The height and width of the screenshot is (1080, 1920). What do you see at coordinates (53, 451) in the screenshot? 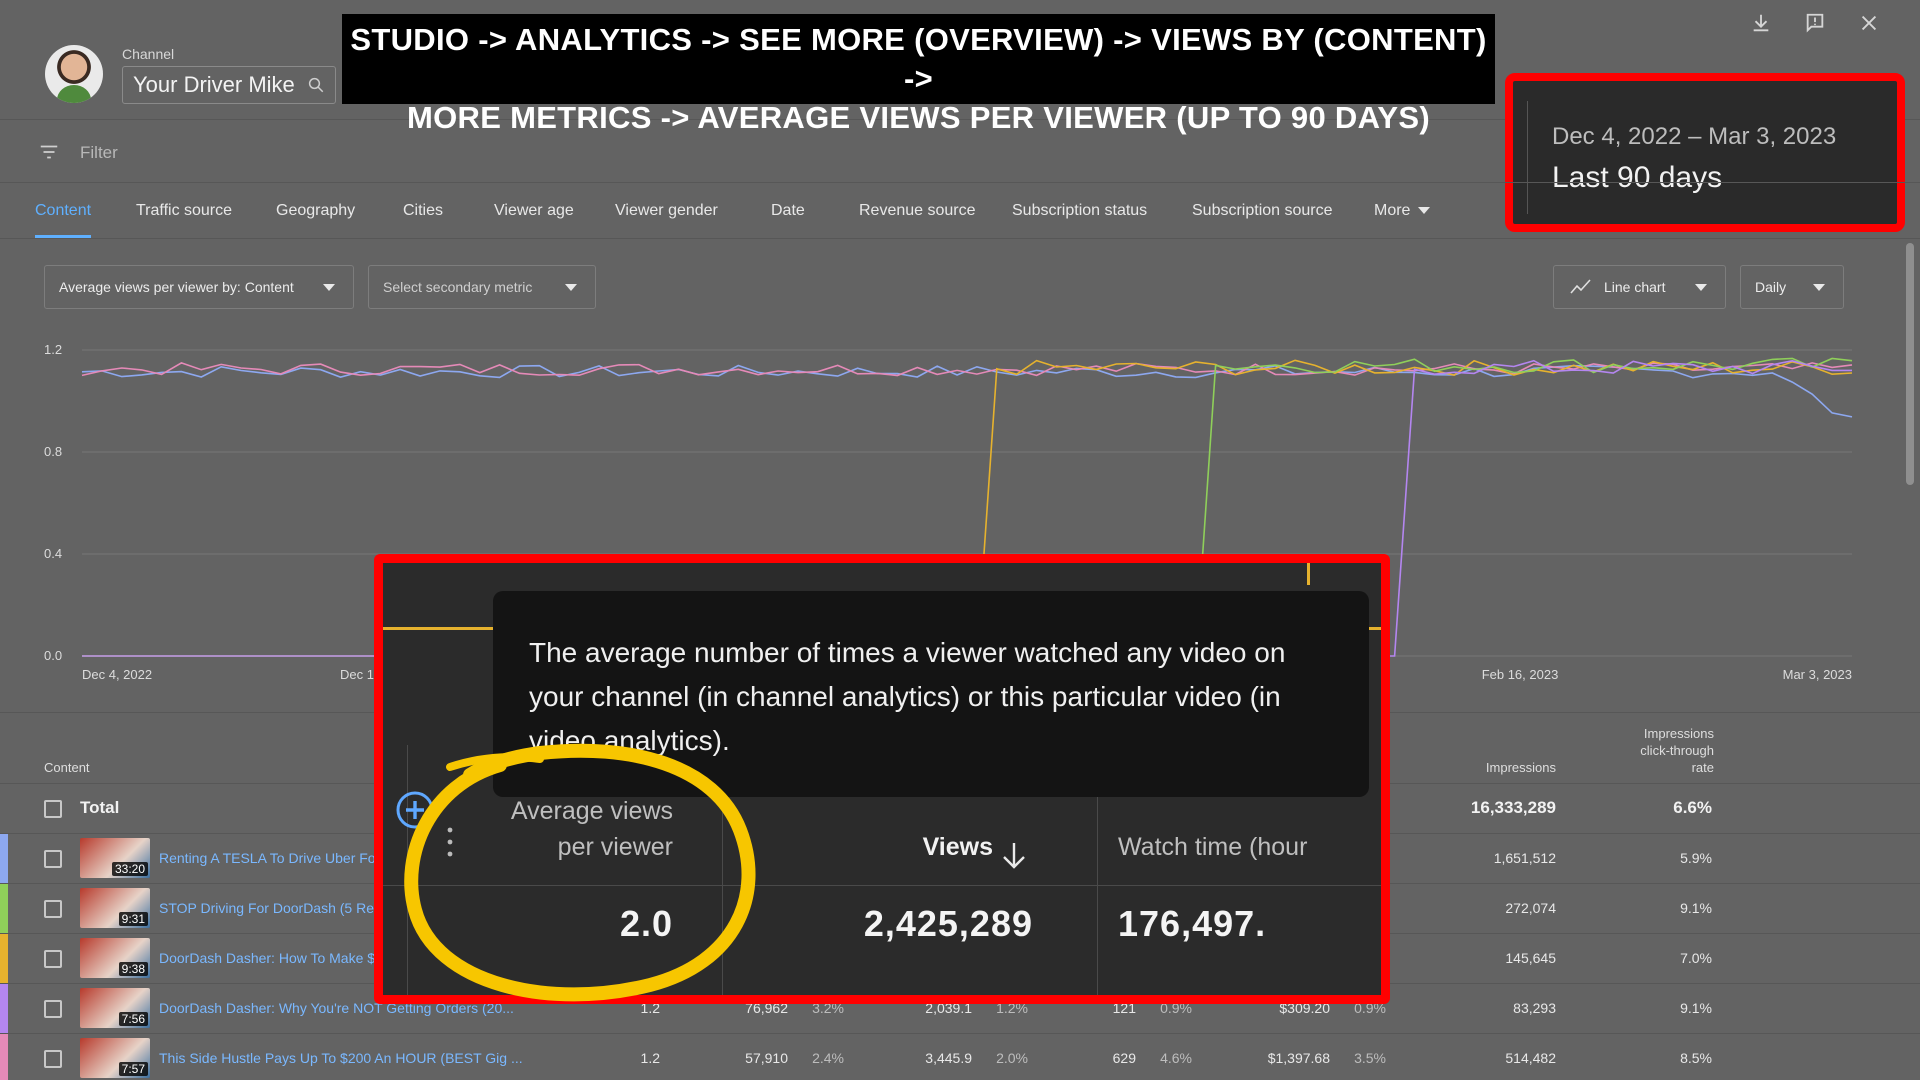
I see `y-tick-label: 0.8` at bounding box center [53, 451].